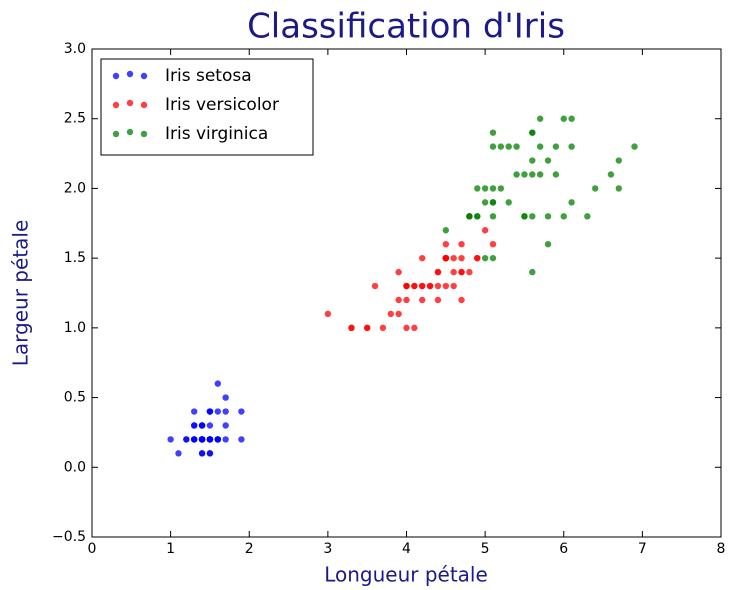 The width and height of the screenshot is (730, 590). I want to click on x-tick-label: 5, so click(485, 549).